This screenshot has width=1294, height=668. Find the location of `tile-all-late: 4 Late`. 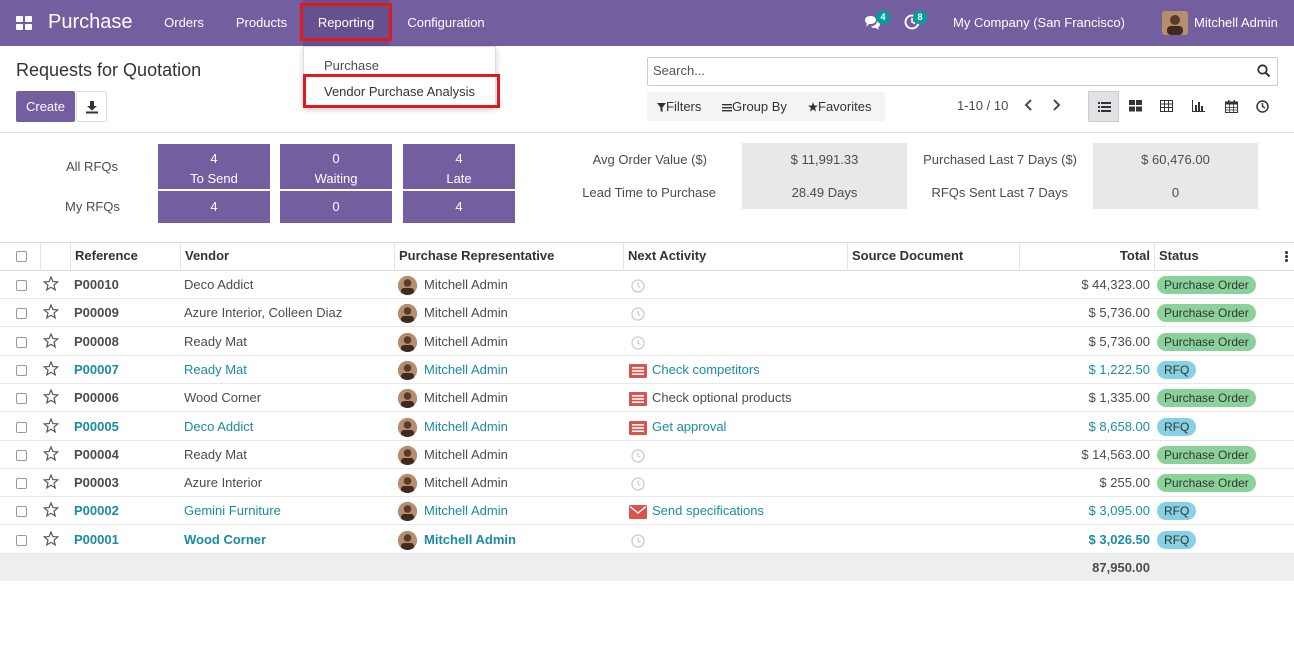

tile-all-late: 4 Late is located at coordinates (459, 166).